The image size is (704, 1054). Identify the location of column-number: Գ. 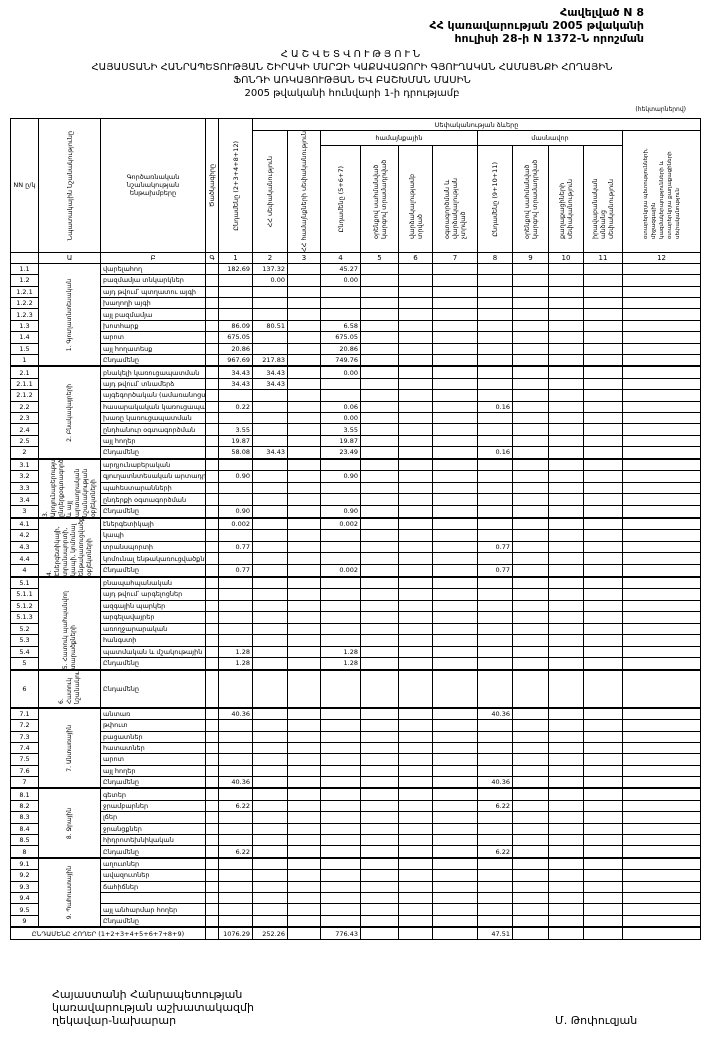
(212, 257).